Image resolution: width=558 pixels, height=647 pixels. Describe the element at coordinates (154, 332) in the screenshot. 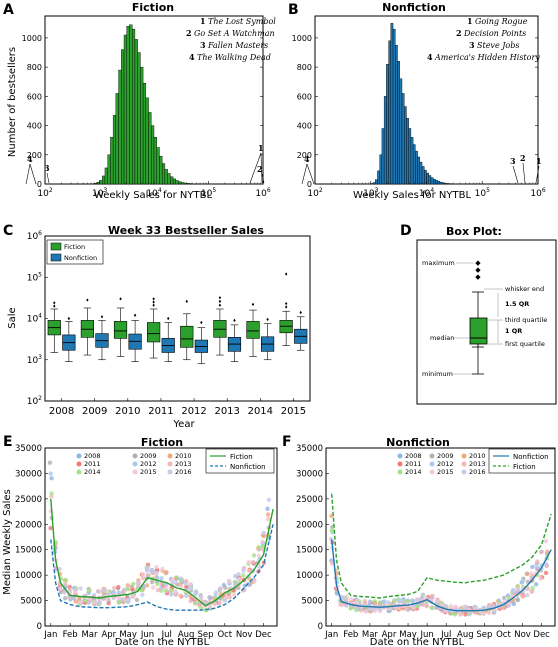

I see `box-body` at that location.